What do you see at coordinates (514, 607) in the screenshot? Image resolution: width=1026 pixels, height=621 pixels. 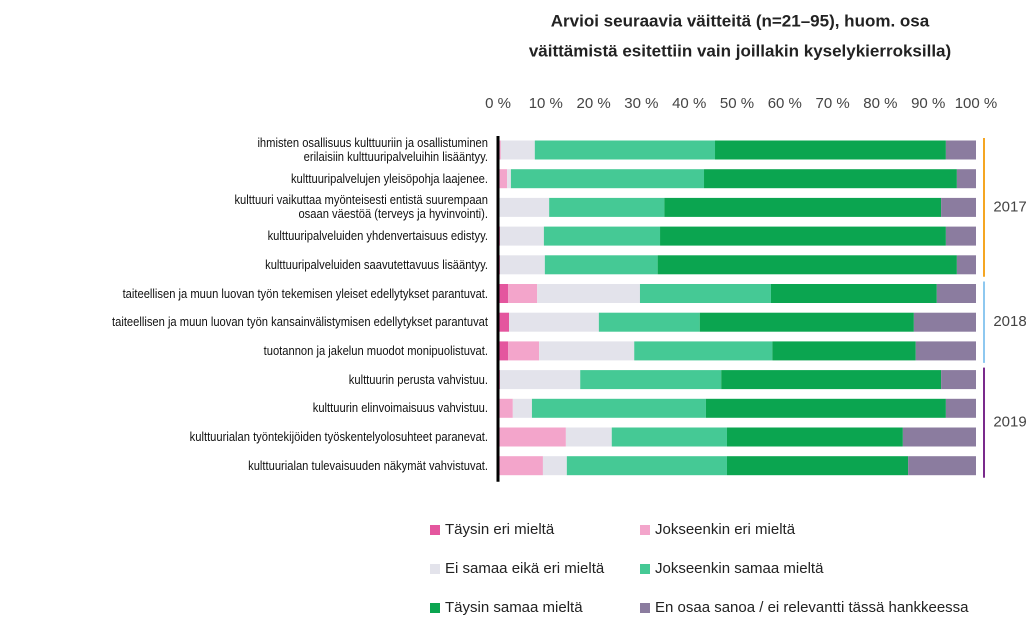 I see `legend-label: Täysin samaa mieltä` at bounding box center [514, 607].